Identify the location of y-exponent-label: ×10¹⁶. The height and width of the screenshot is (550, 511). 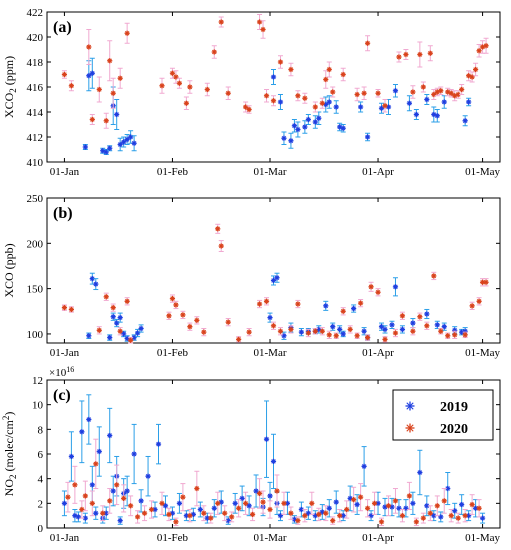
(61, 372).